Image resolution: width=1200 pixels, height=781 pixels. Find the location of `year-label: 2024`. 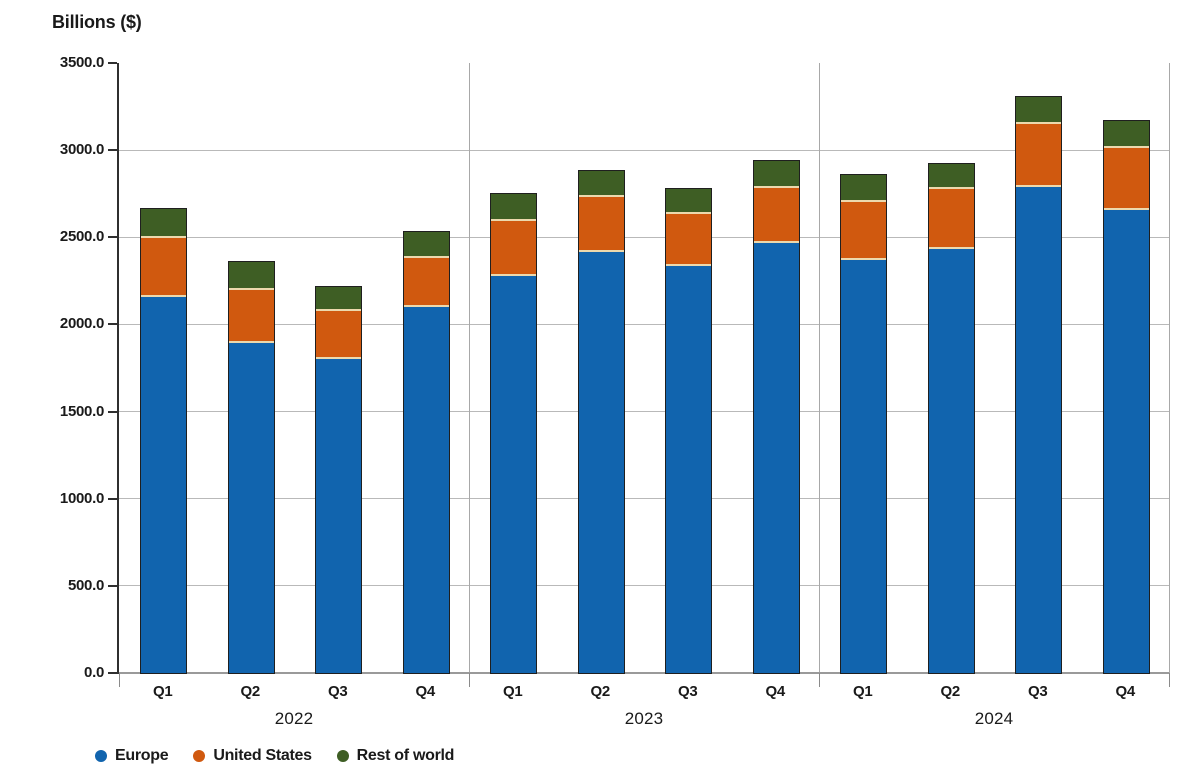

year-label: 2024 is located at coordinates (994, 718).